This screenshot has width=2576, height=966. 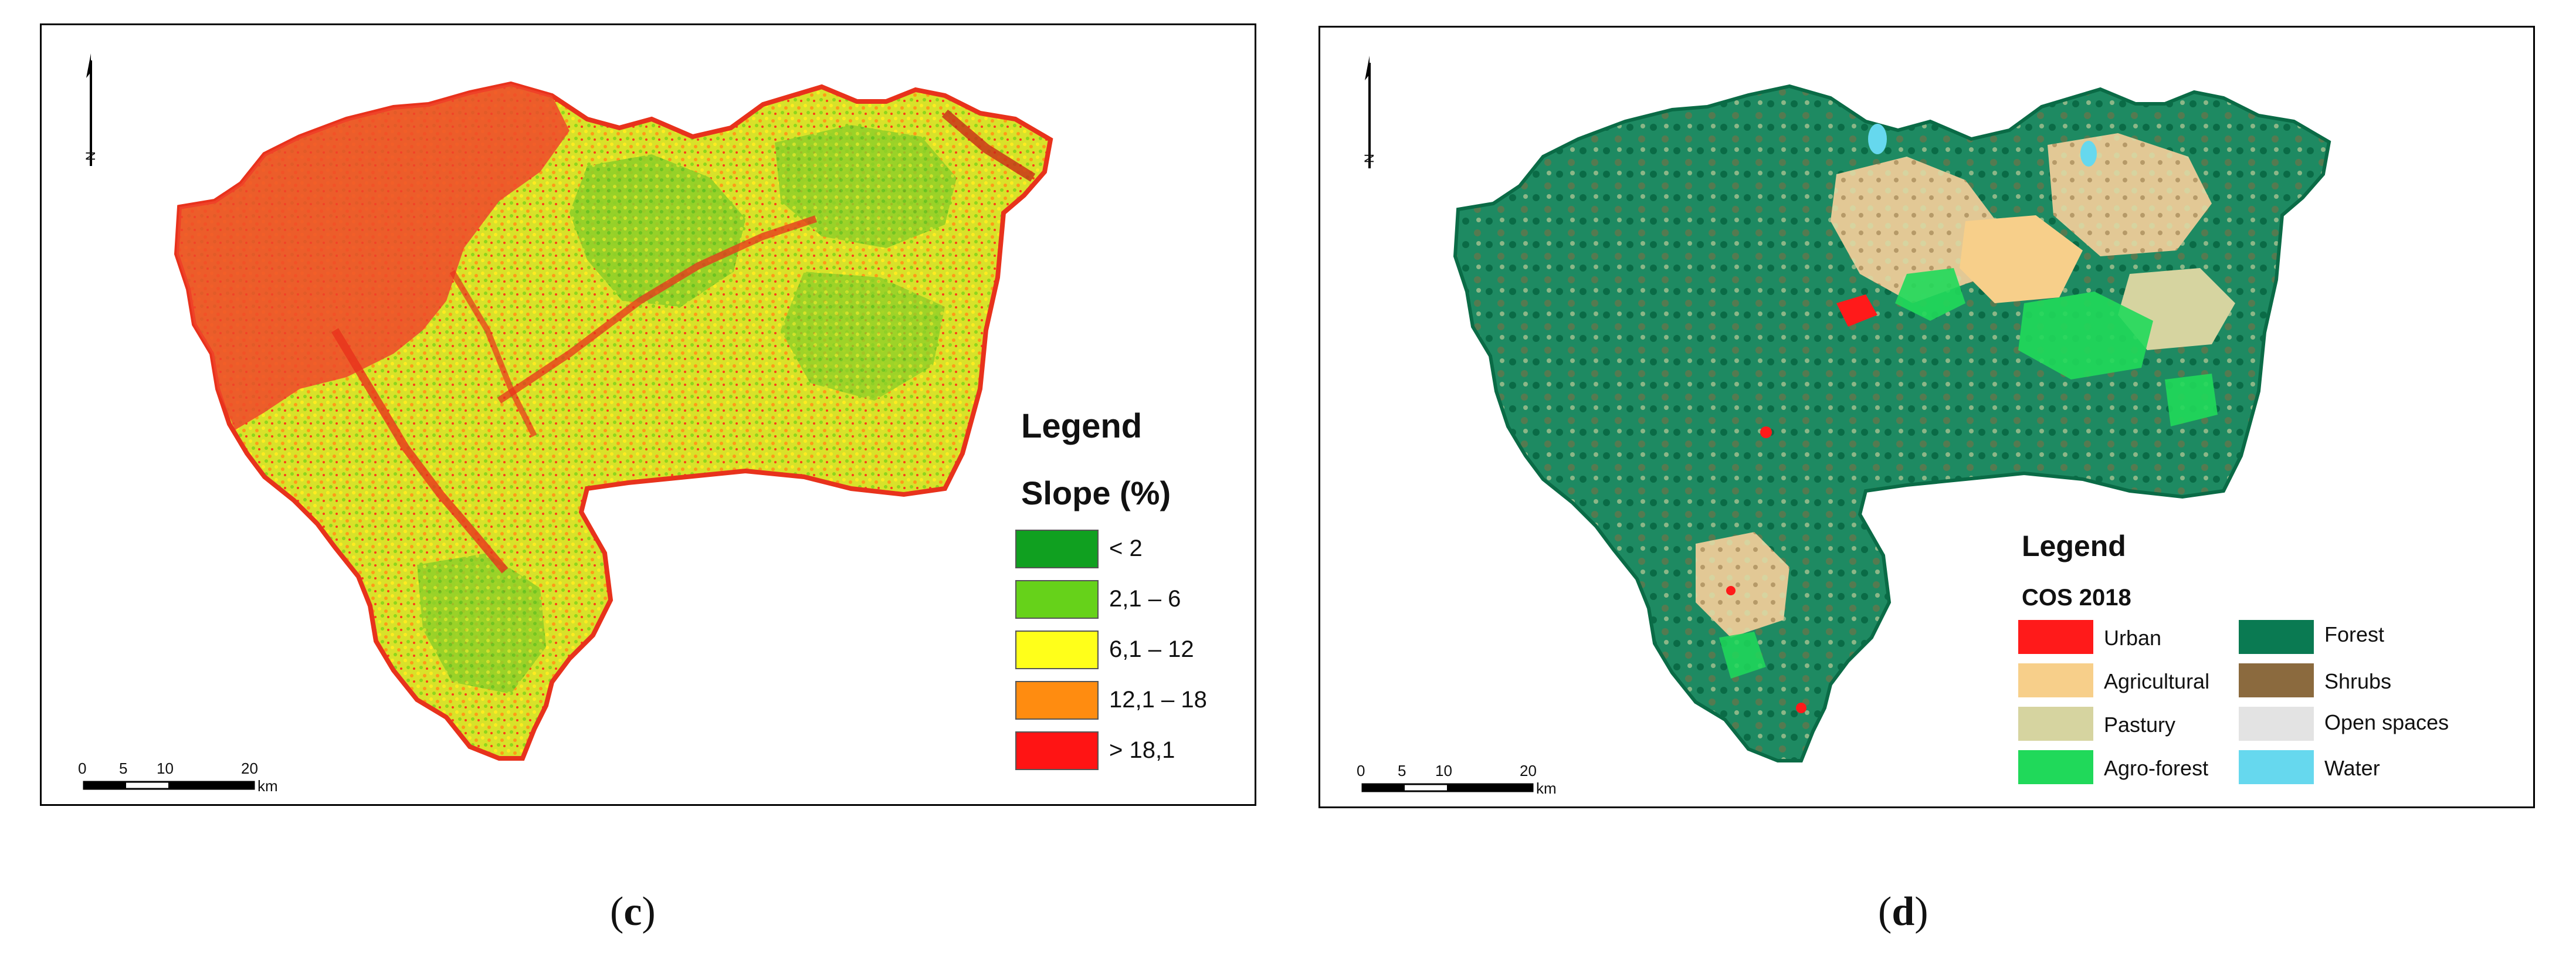 What do you see at coordinates (2056, 680) in the screenshot?
I see `legend-swatch-agricultural` at bounding box center [2056, 680].